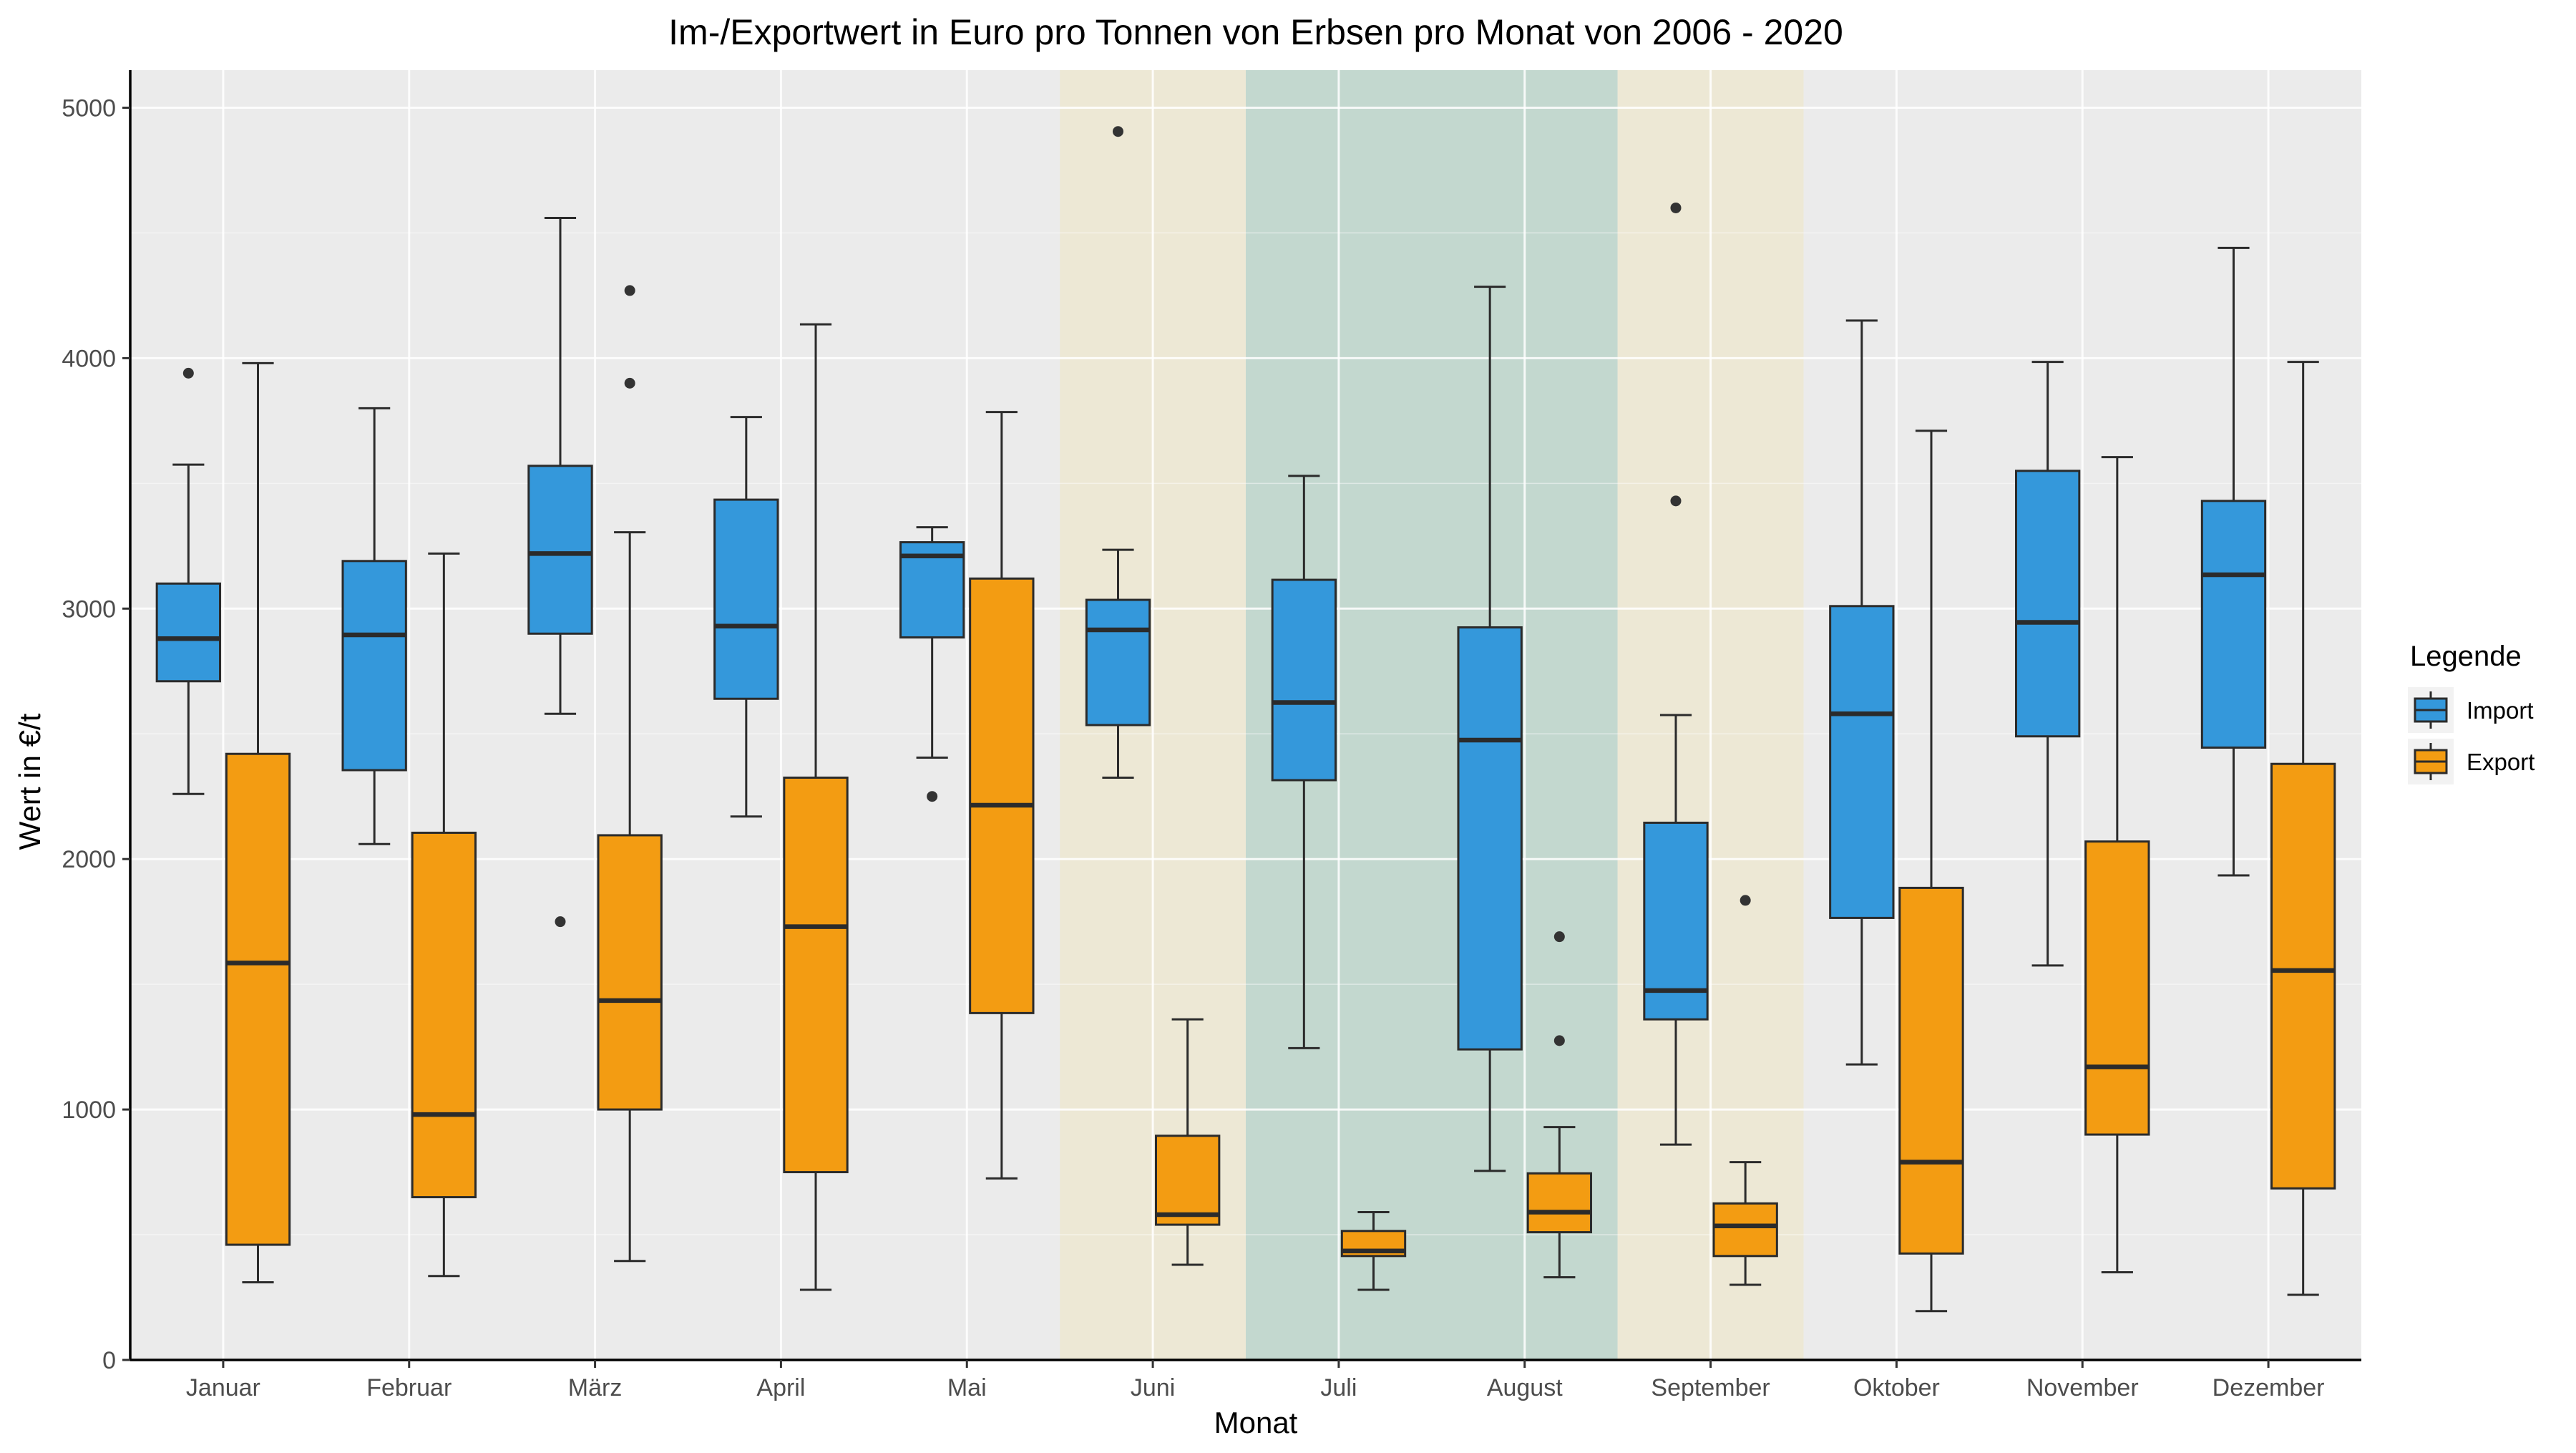 This screenshot has width=2576, height=1453. What do you see at coordinates (780, 1387) in the screenshot?
I see `x-tick-label: April` at bounding box center [780, 1387].